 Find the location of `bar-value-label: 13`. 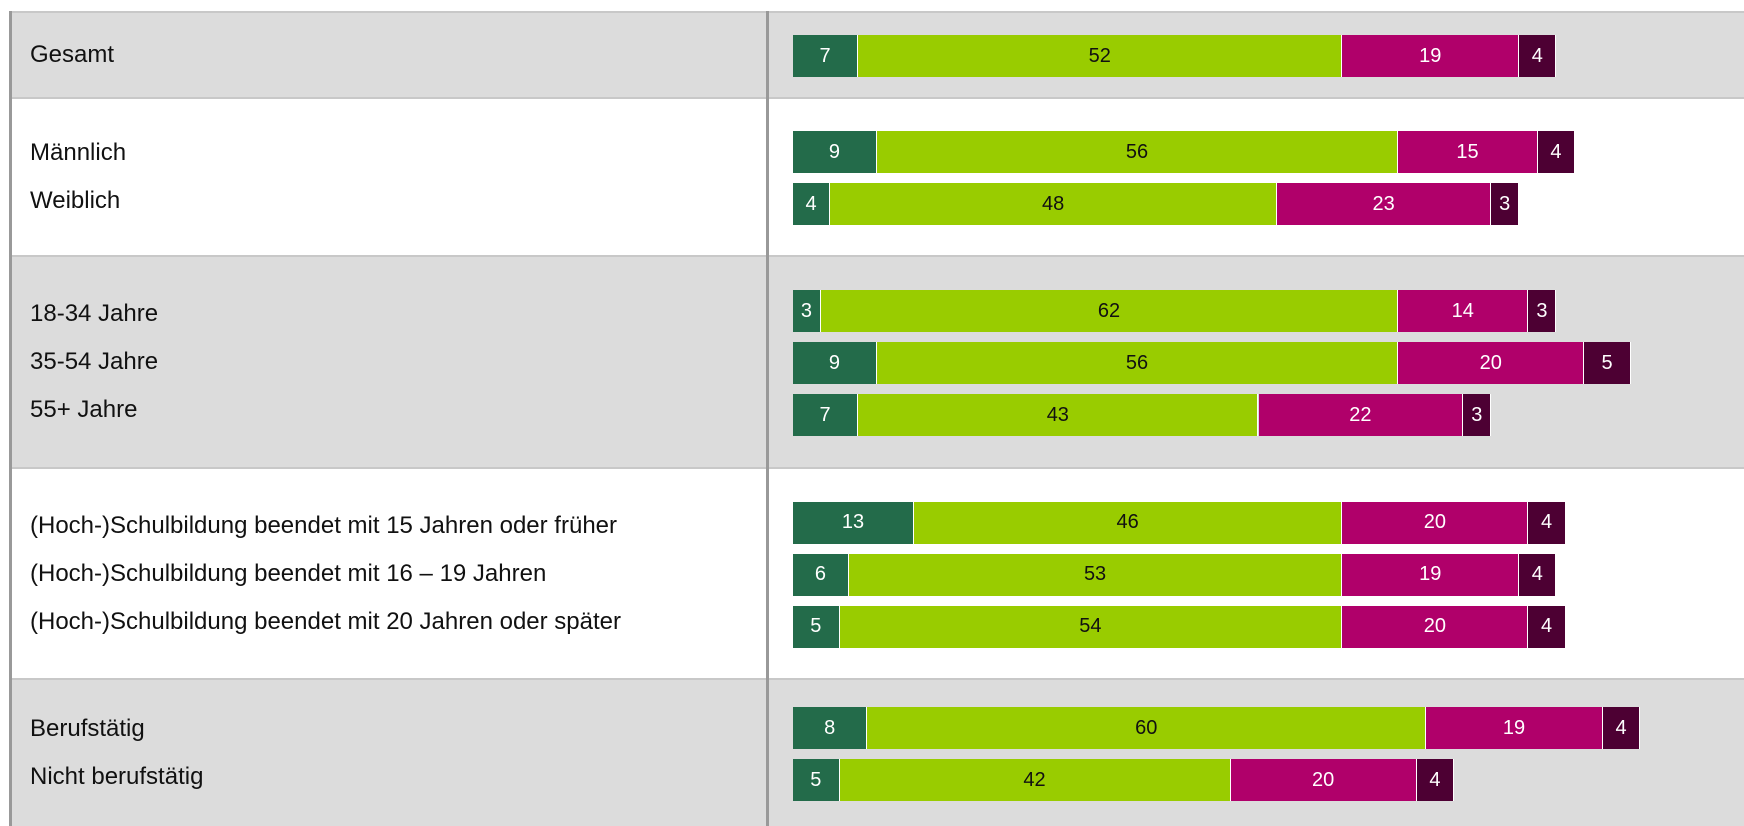

bar-value-label: 13 is located at coordinates (853, 522).